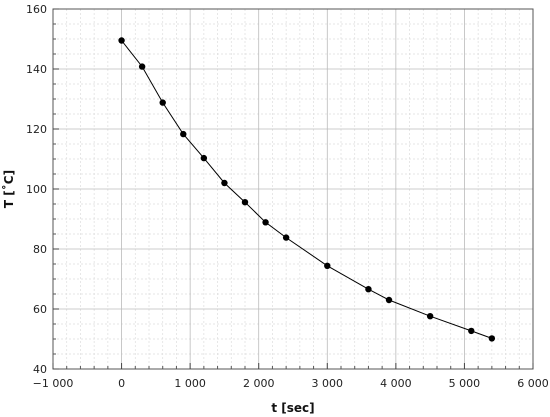 This screenshot has height=417, width=550. Describe the element at coordinates (53, 383) in the screenshot. I see `x-tick-label: −1 000` at that location.